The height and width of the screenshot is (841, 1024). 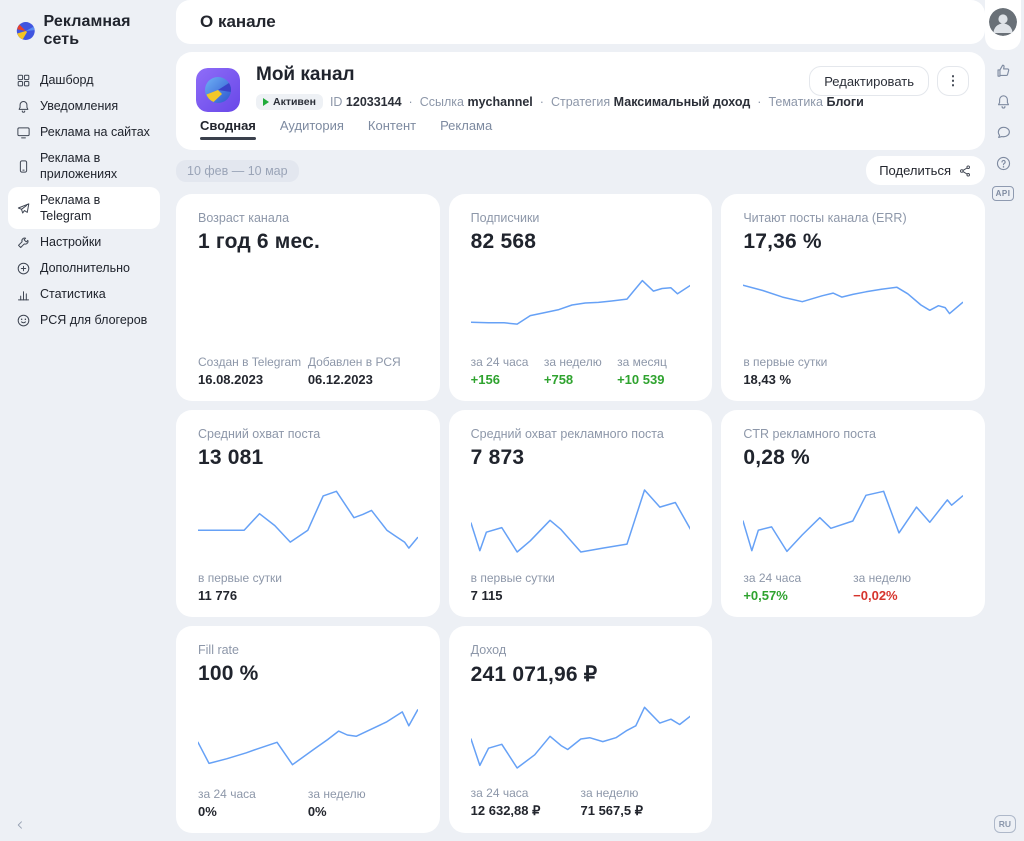 What do you see at coordinates (363, 803) in the screenshot?
I see `stat-footer-item: за неделю 0%` at bounding box center [363, 803].